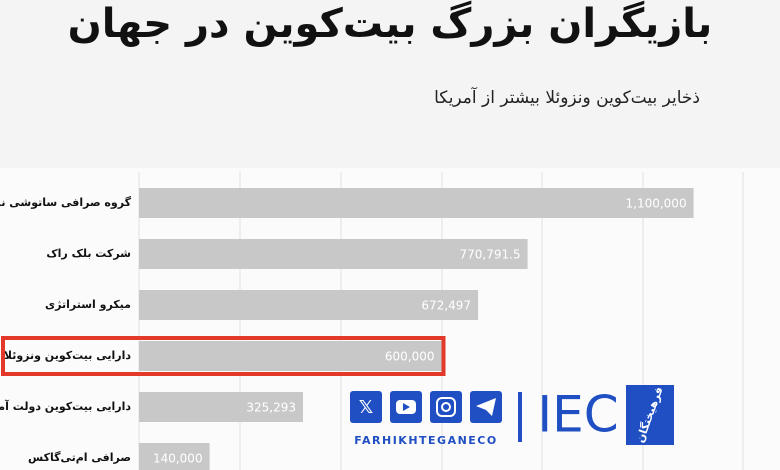  What do you see at coordinates (88, 304) in the screenshot?
I see `category-label: میکرو استراتژی` at bounding box center [88, 304].